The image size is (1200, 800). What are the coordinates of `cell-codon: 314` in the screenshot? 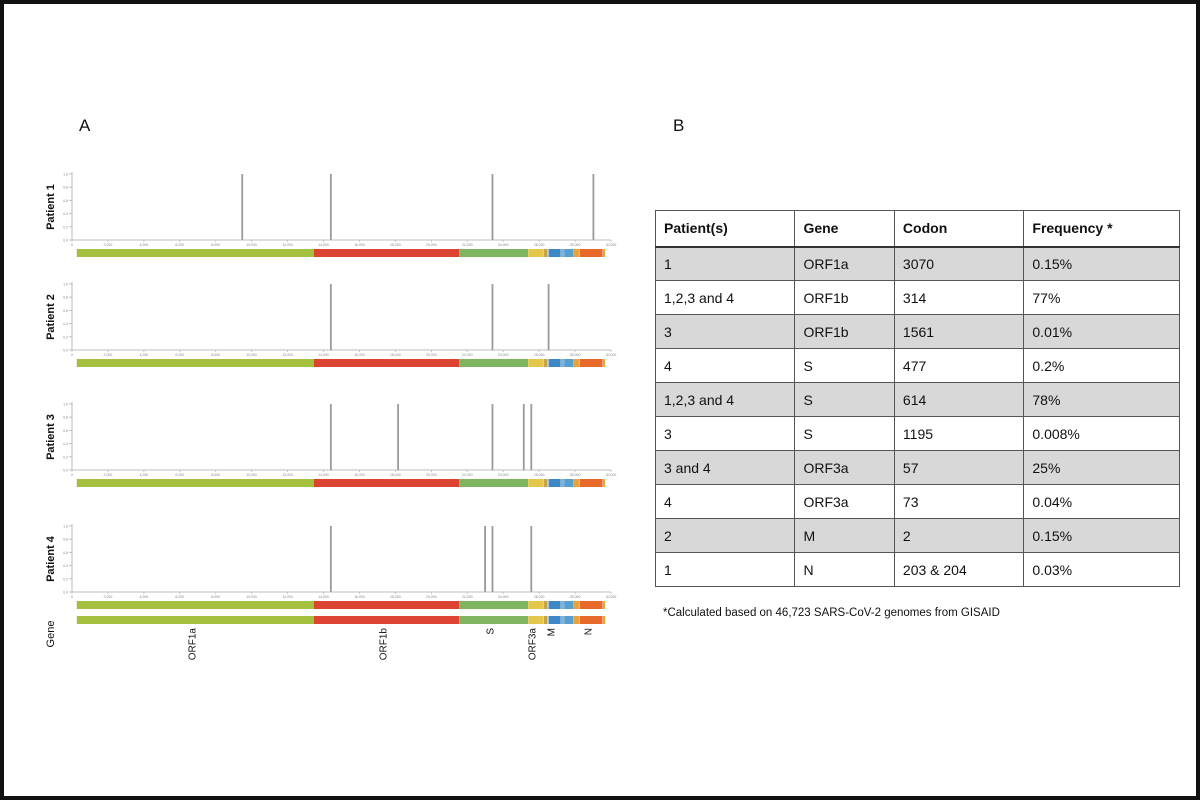 It's located at (959, 297).